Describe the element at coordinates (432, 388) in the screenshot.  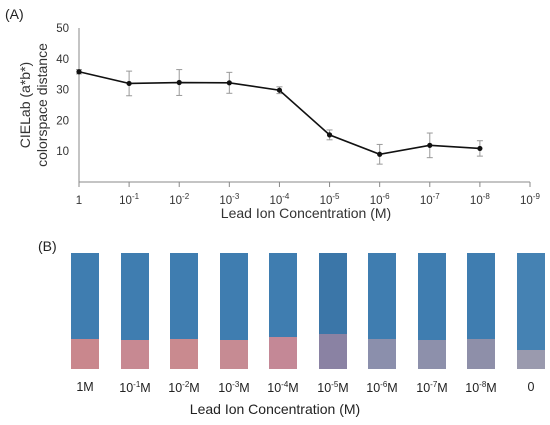
I see `strip-label: 10-7M` at that location.